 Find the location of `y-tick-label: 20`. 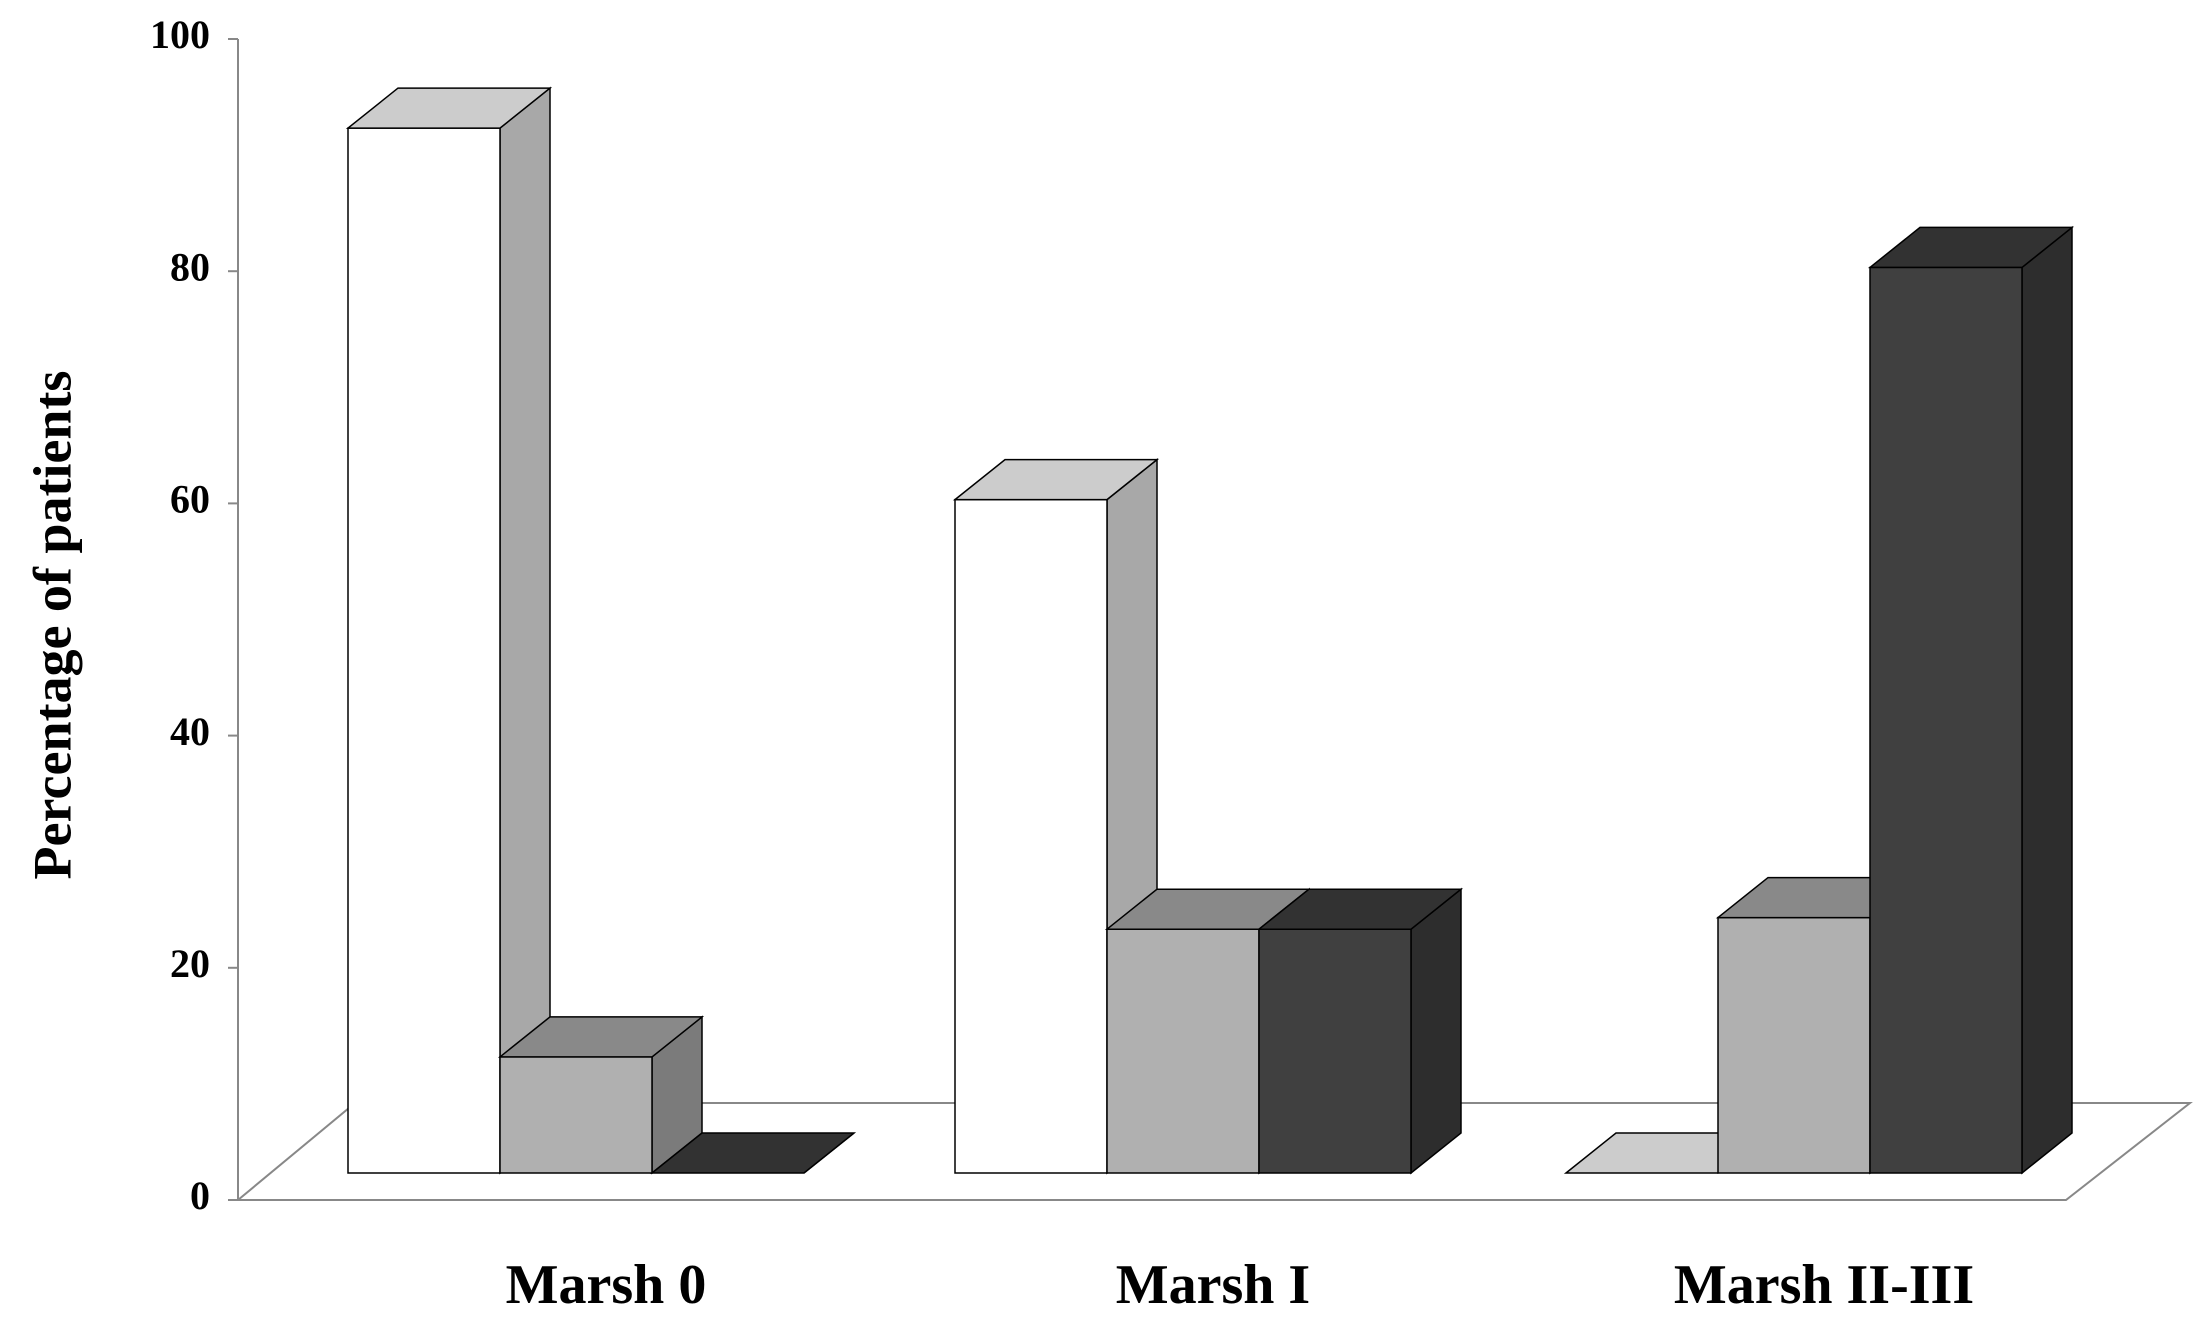

y-tick-label: 20 is located at coordinates (190, 963).